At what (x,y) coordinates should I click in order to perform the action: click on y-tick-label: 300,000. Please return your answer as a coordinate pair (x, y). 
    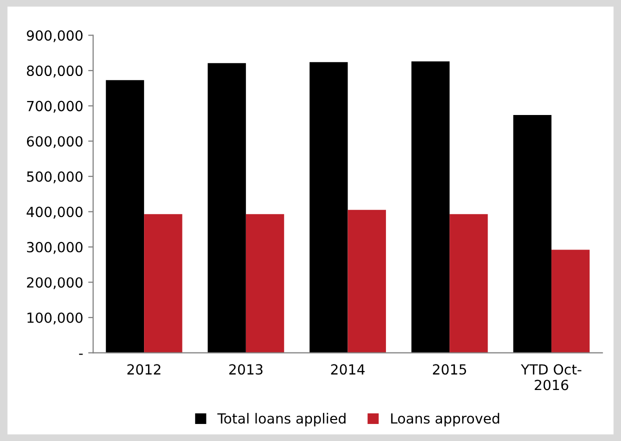
    Looking at the image, I should click on (55, 248).